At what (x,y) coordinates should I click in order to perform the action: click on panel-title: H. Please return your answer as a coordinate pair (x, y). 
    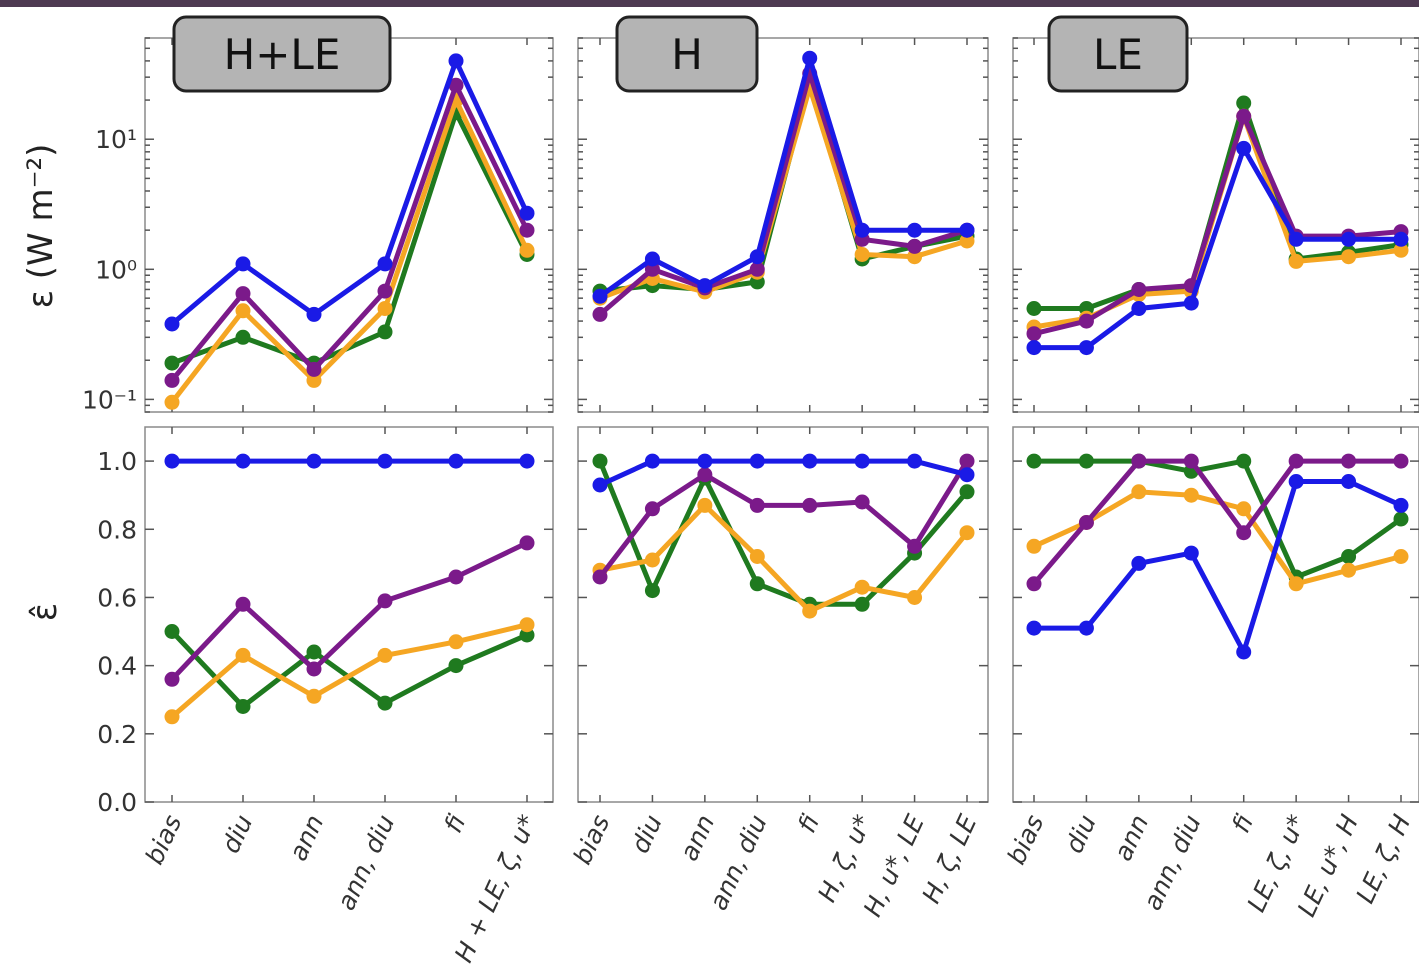
    Looking at the image, I should click on (687, 54).